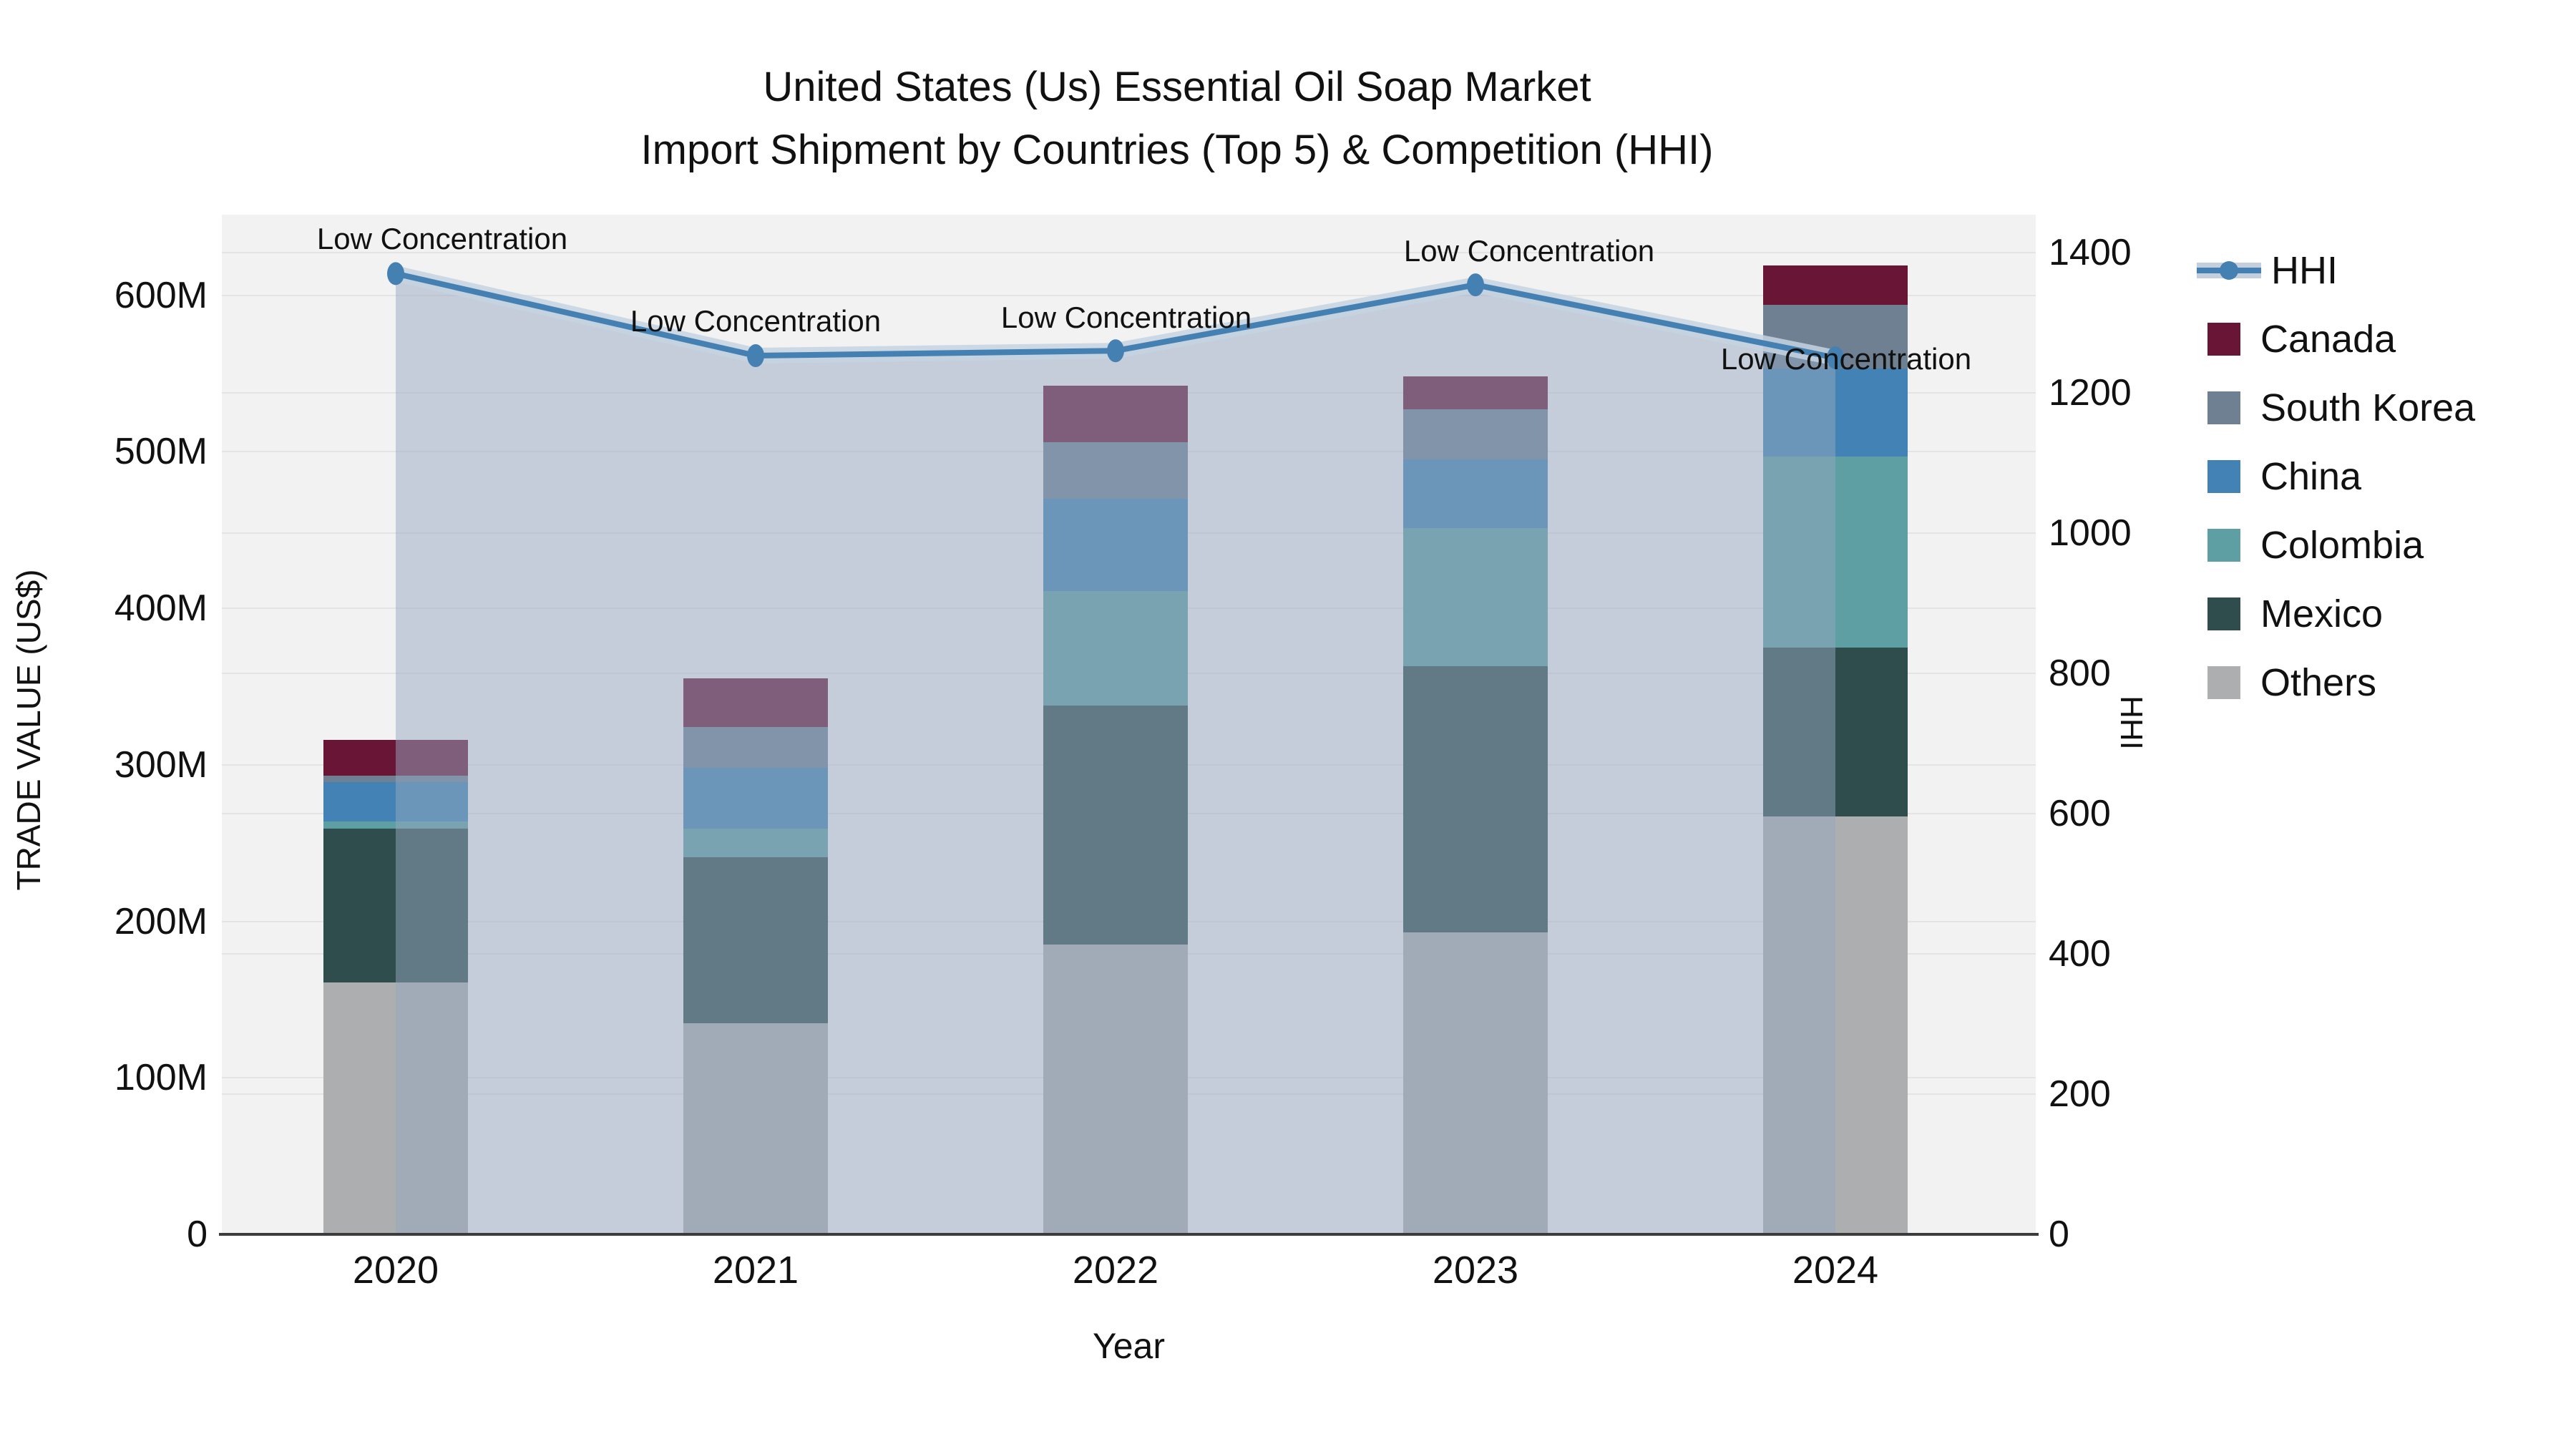 This screenshot has height=1449, width=2576. Describe the element at coordinates (1835, 1270) in the screenshot. I see `x-tick-2024: 2024` at that location.